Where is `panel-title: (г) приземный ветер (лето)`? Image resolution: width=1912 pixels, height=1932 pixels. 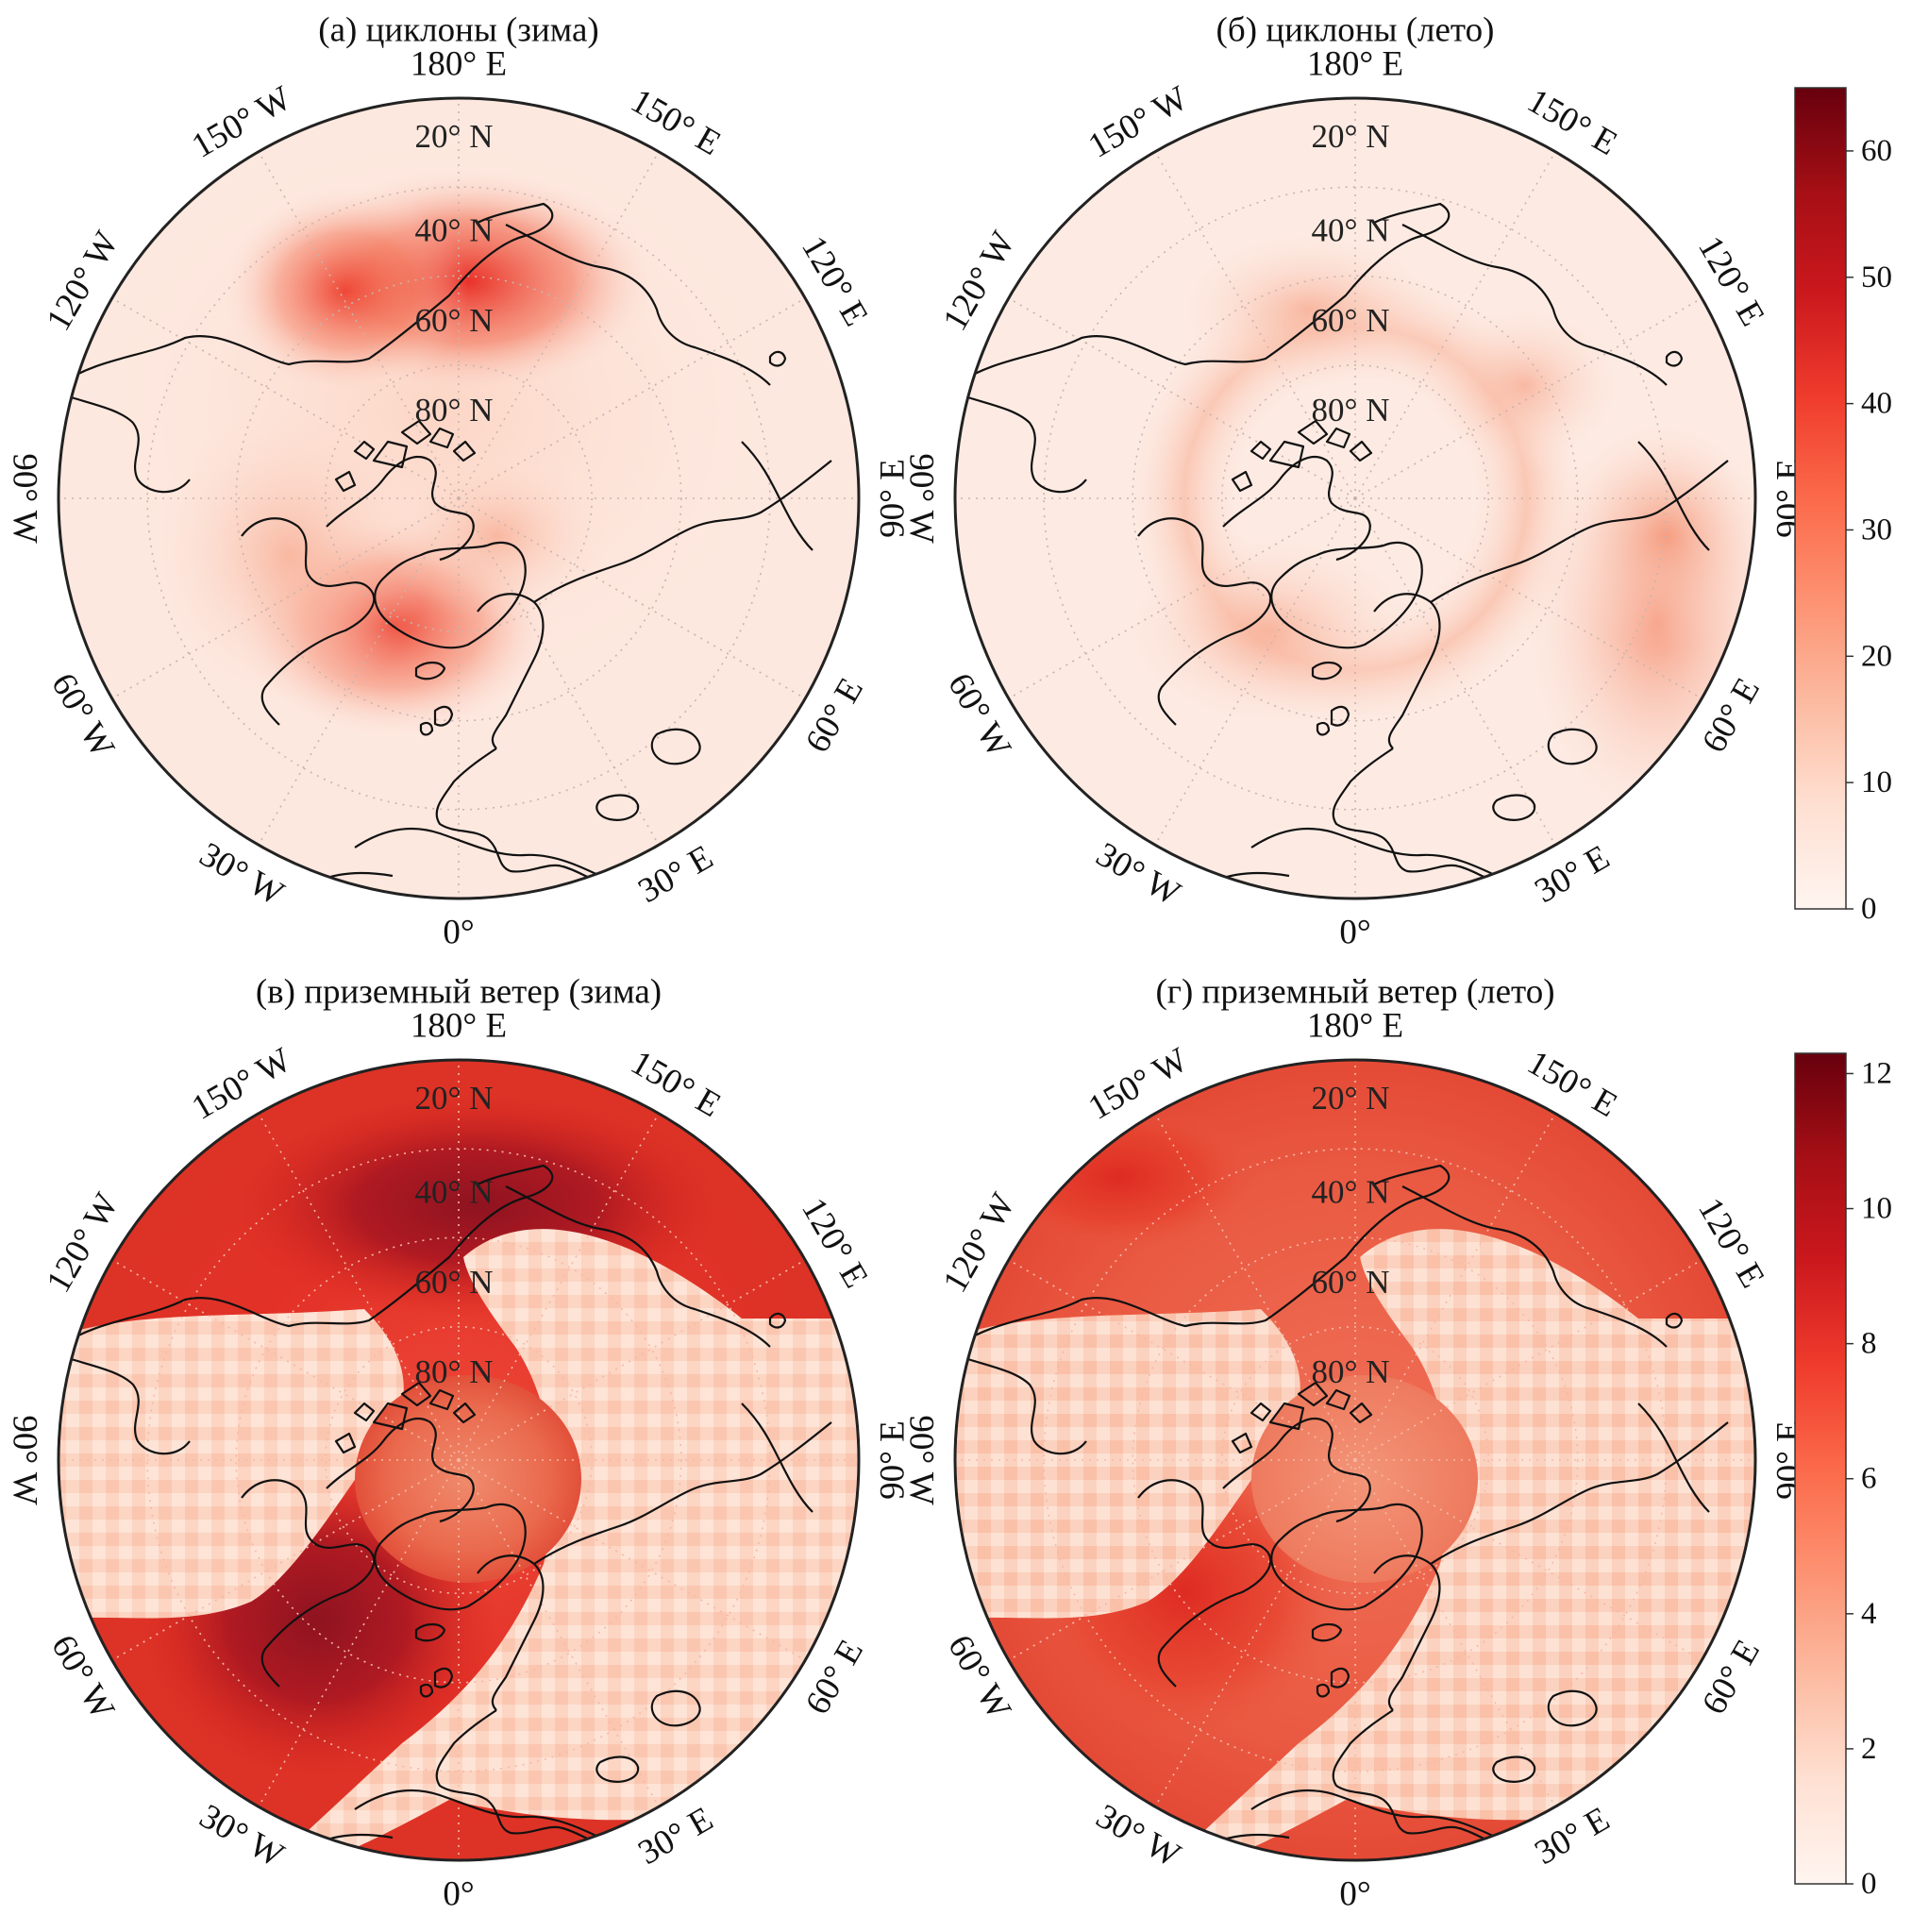 panel-title: (г) приземный ветер (лето) is located at coordinates (1354, 992).